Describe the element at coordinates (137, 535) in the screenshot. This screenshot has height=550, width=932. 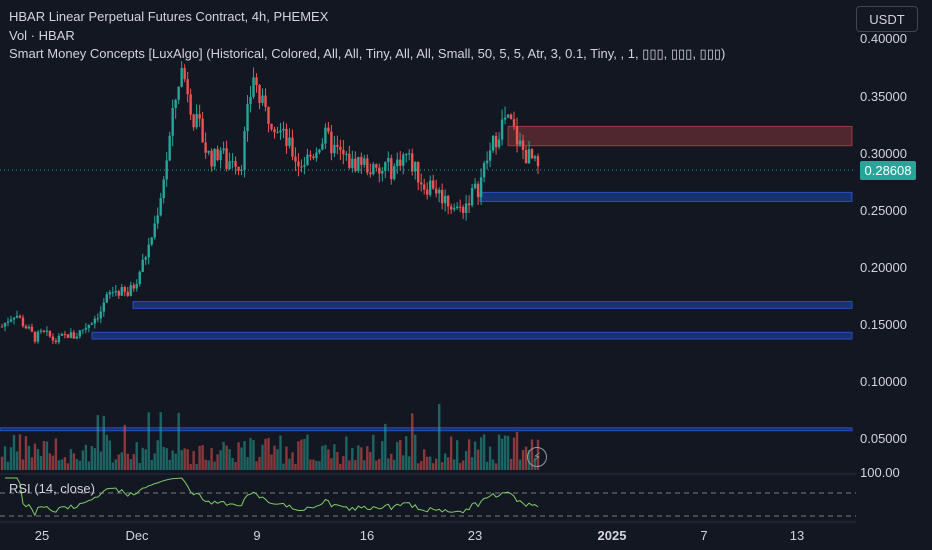
I see `x-tick-label: Dec` at that location.